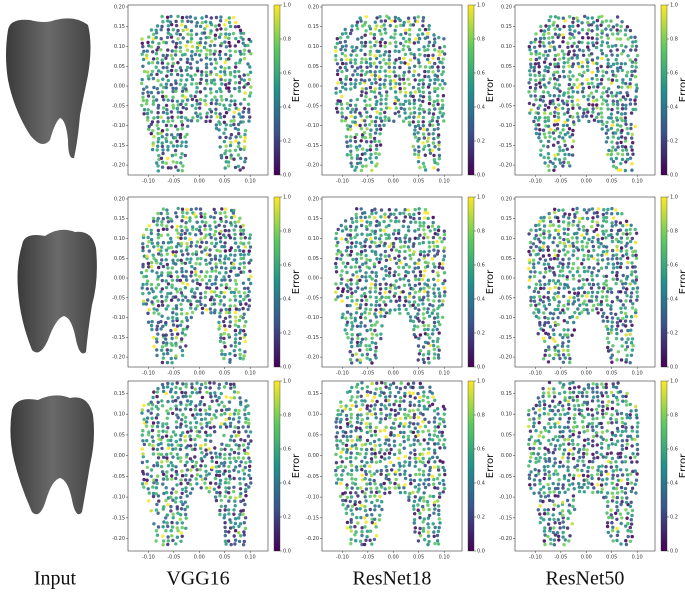 Image resolution: width=685 pixels, height=593 pixels. Describe the element at coordinates (313, 199) in the screenshot. I see `y-tick-label: 0.20` at that location.